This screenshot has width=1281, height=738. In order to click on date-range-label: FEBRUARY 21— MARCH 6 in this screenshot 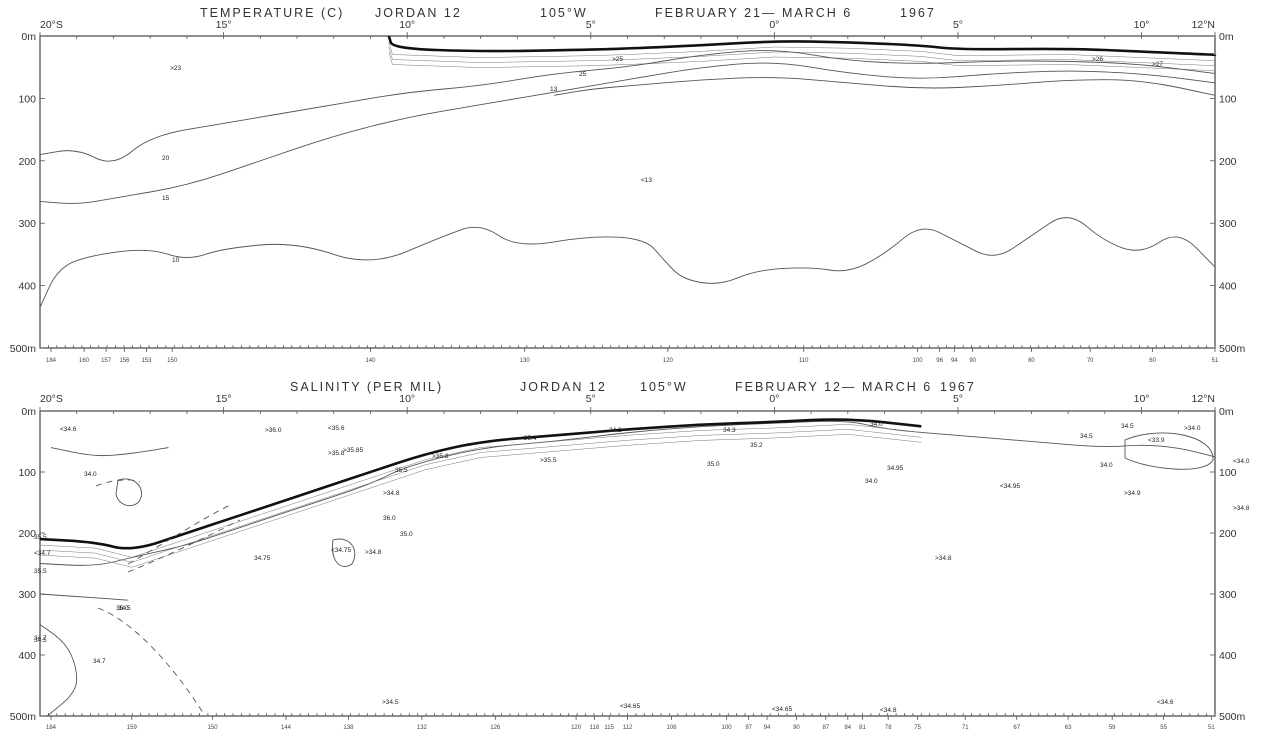, I will do `click(753, 13)`.